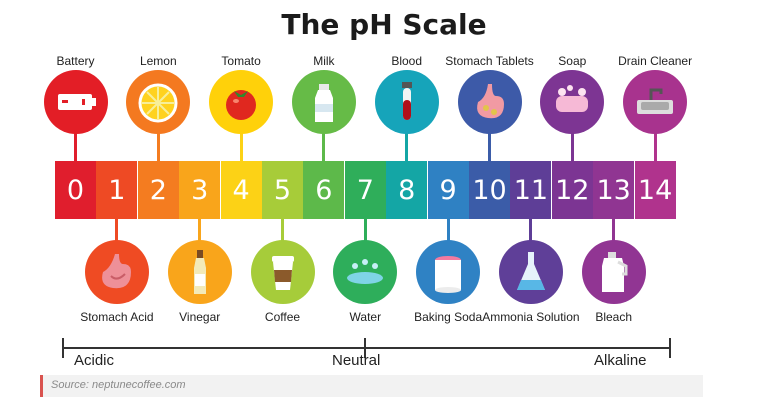 The height and width of the screenshot is (403, 768). What do you see at coordinates (407, 61) in the screenshot?
I see `label-blood: Blood` at bounding box center [407, 61].